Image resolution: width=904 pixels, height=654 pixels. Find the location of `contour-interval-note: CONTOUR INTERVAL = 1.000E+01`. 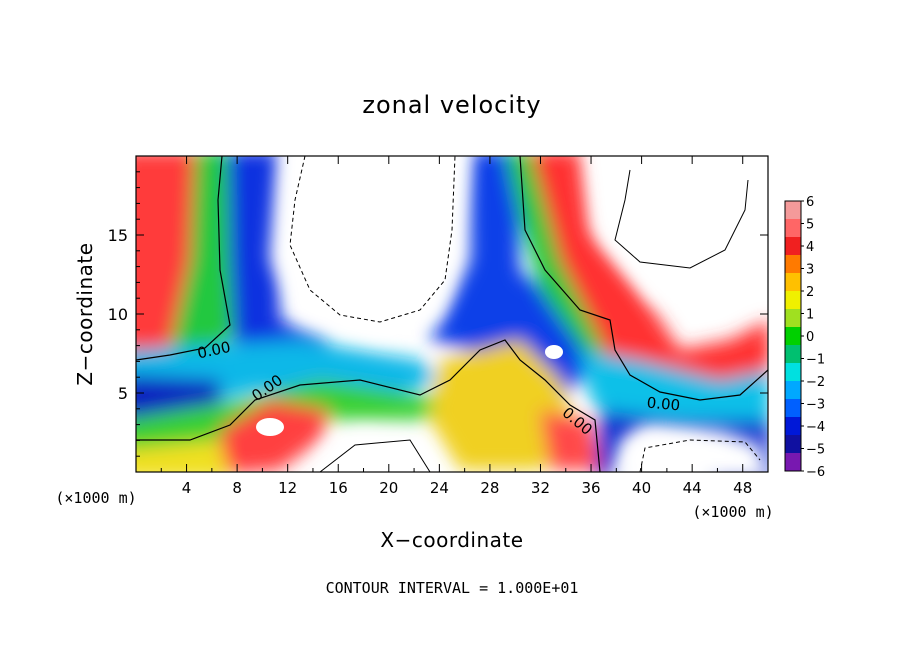

contour-interval-note: CONTOUR INTERVAL = 1.000E+01 is located at coordinates (452, 588).